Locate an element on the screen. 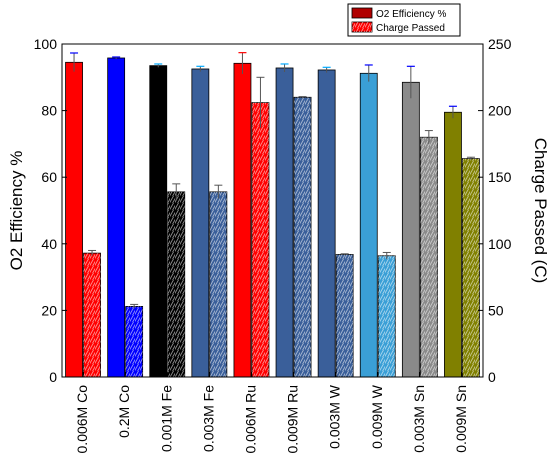  y-axis-title: O2 Efficiency % is located at coordinates (16, 211).